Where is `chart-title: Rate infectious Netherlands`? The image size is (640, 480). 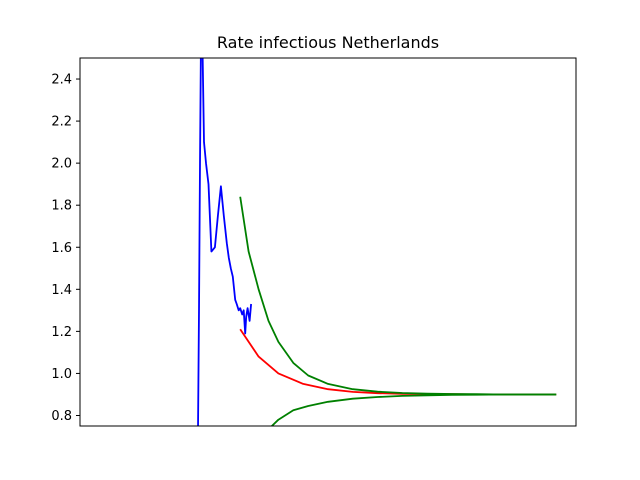 chart-title: Rate infectious Netherlands is located at coordinates (328, 42).